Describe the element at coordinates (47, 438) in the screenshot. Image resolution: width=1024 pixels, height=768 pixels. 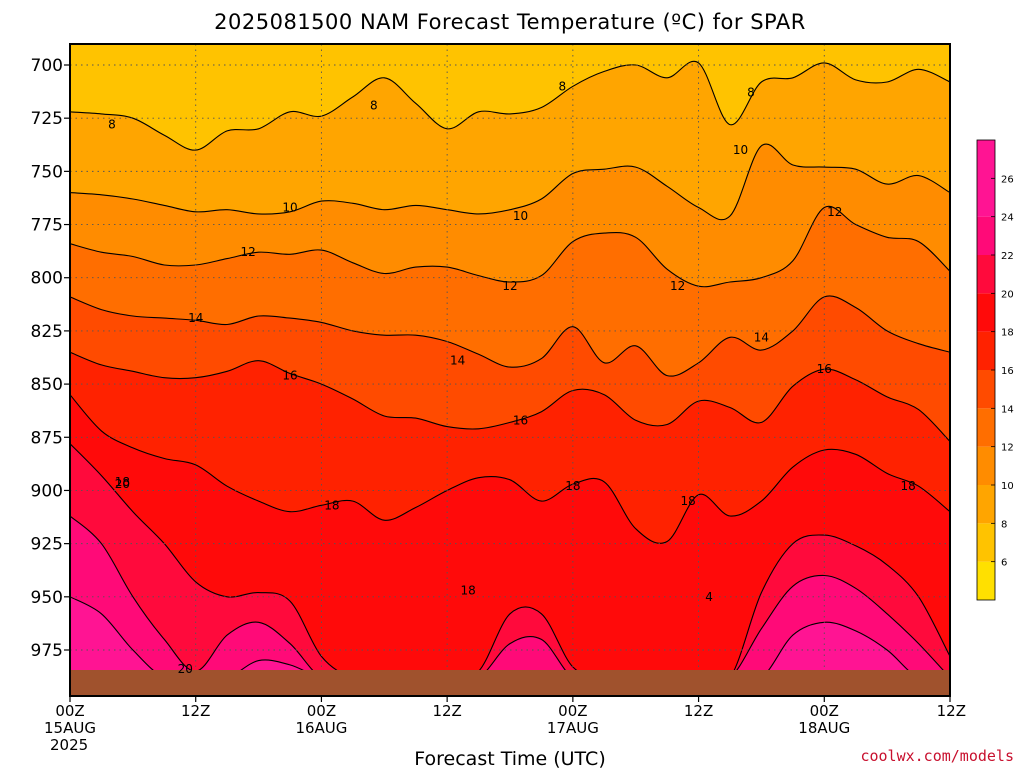
I see `y-tick-label: 875` at that location.